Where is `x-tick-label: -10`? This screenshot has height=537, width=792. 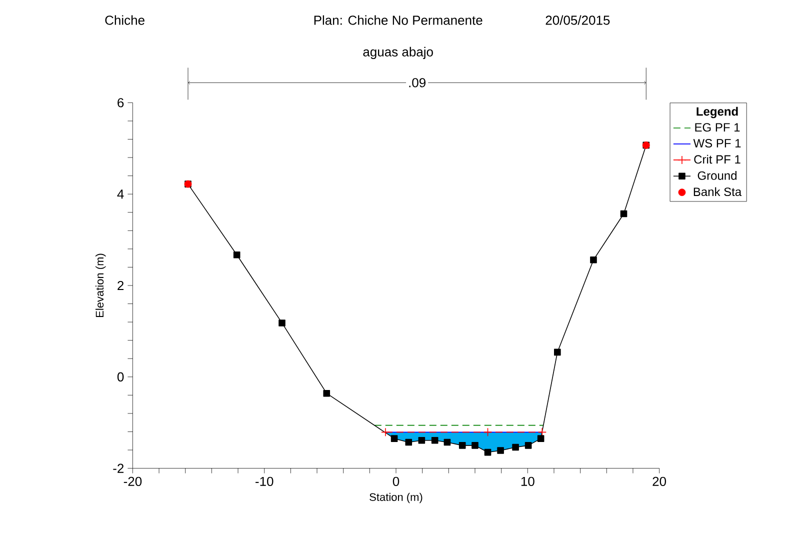 x-tick-label: -10 is located at coordinates (265, 481).